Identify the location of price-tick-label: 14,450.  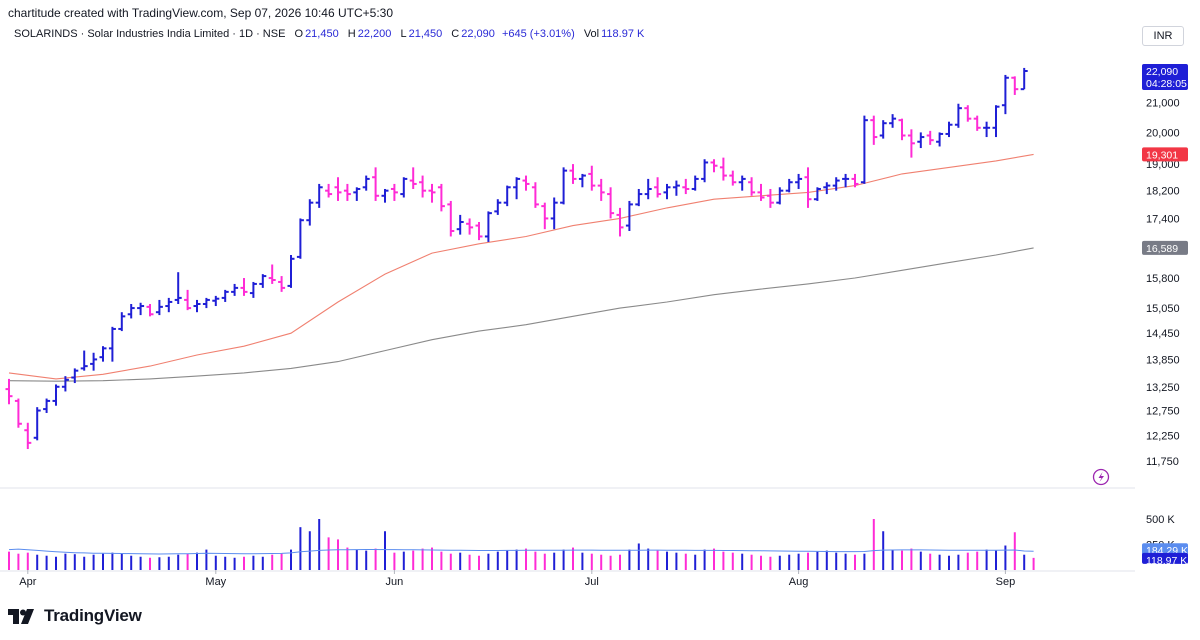
(1163, 334).